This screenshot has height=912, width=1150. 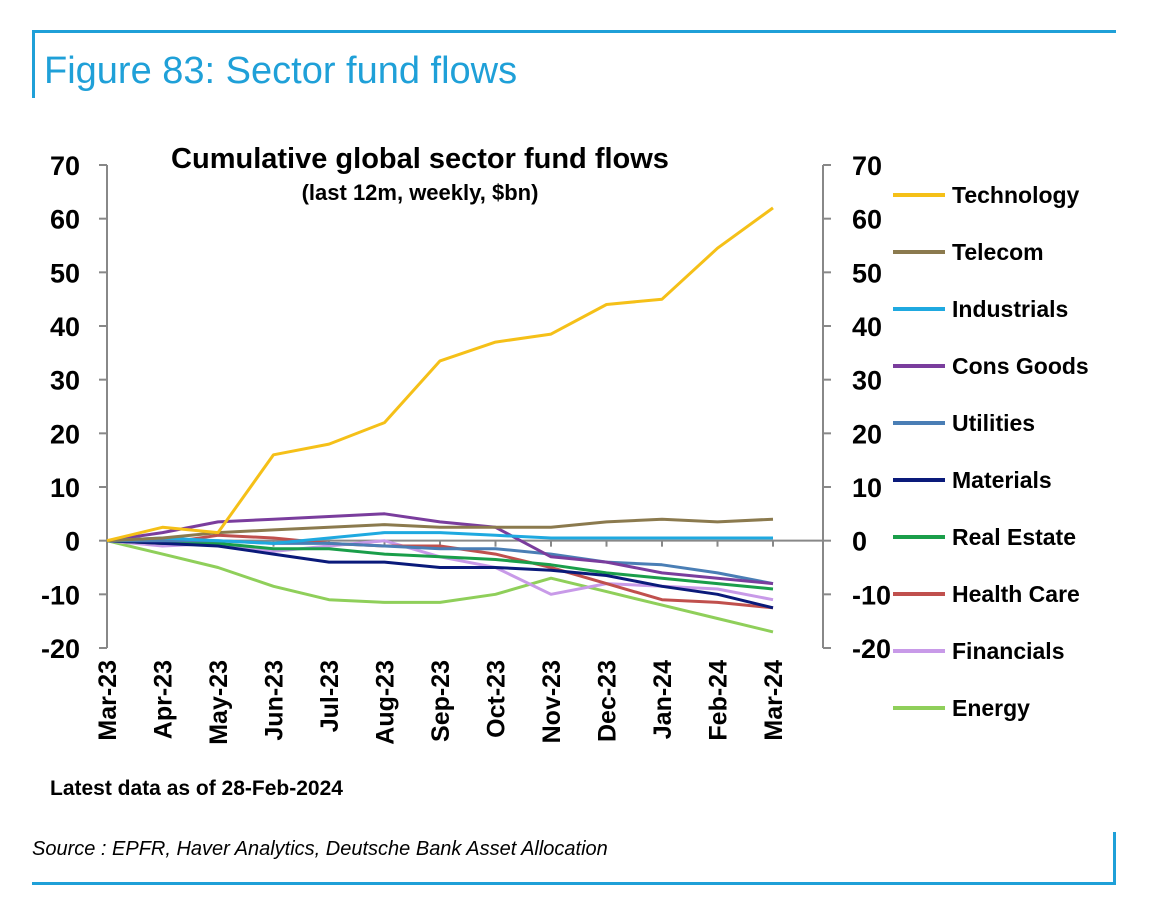 What do you see at coordinates (65, 220) in the screenshot?
I see `left-tick-label: 60` at bounding box center [65, 220].